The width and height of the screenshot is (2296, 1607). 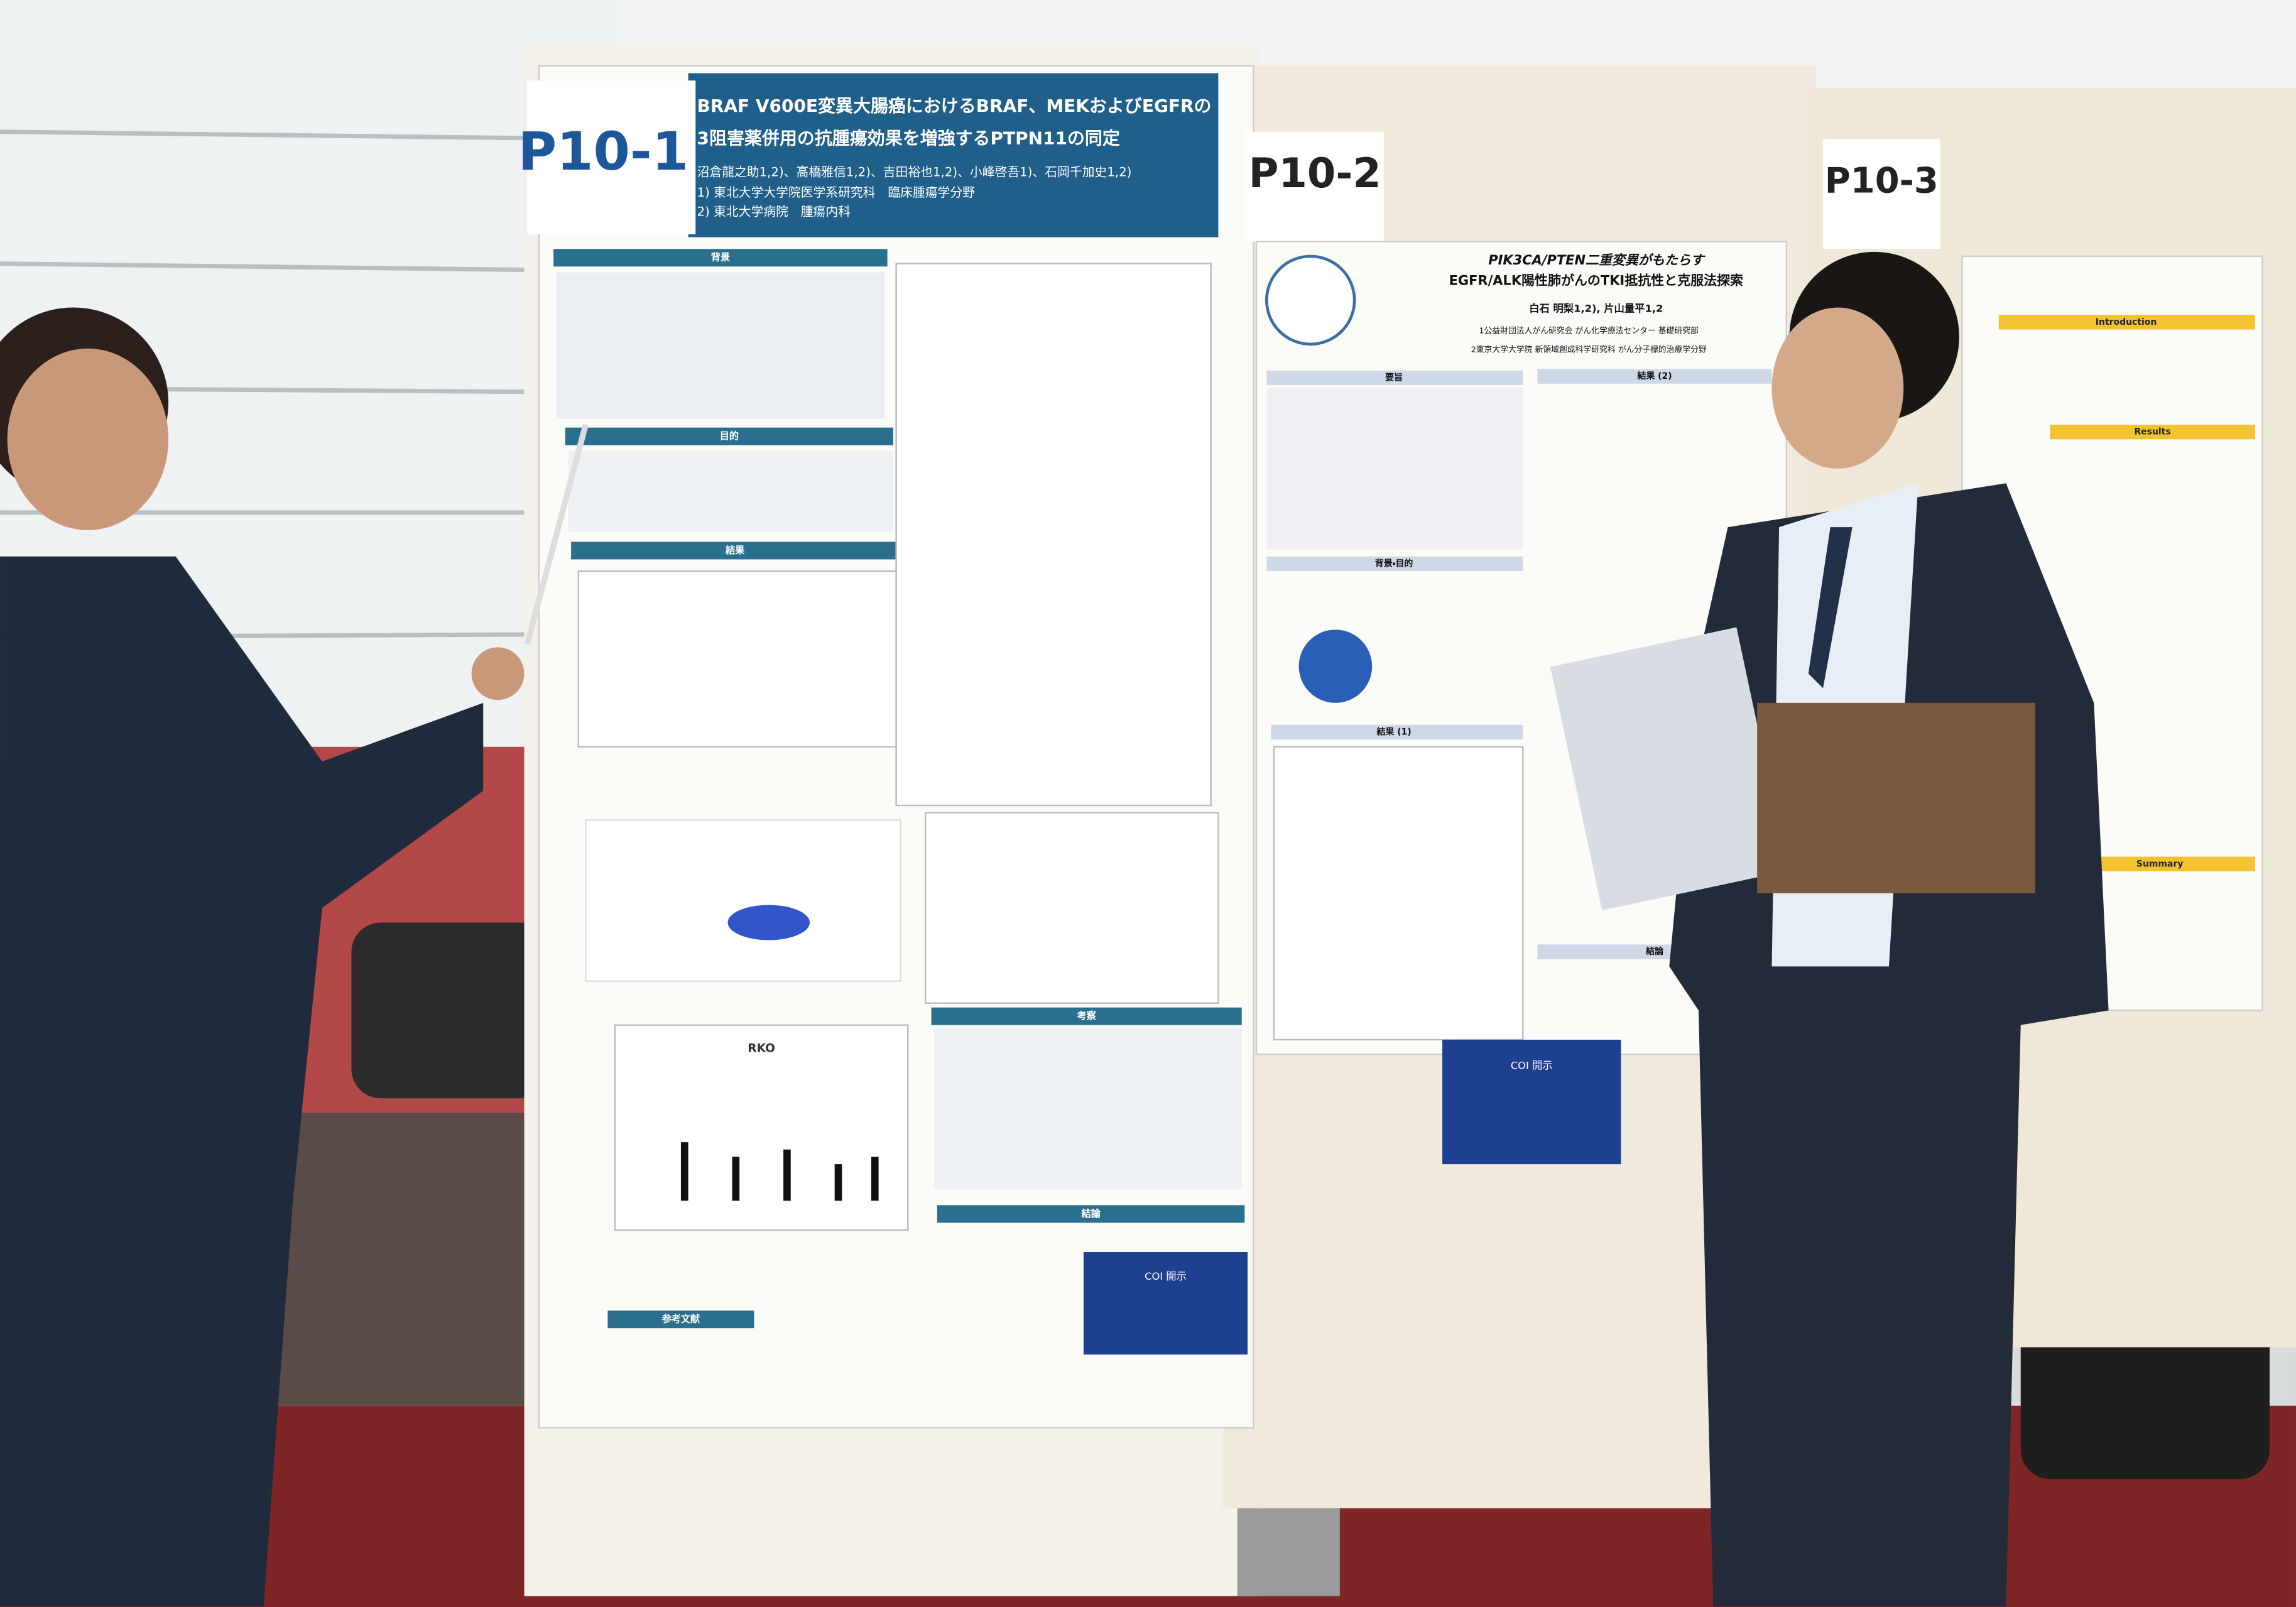 I want to click on section-heading: 結果 (2), so click(x=1654, y=376).